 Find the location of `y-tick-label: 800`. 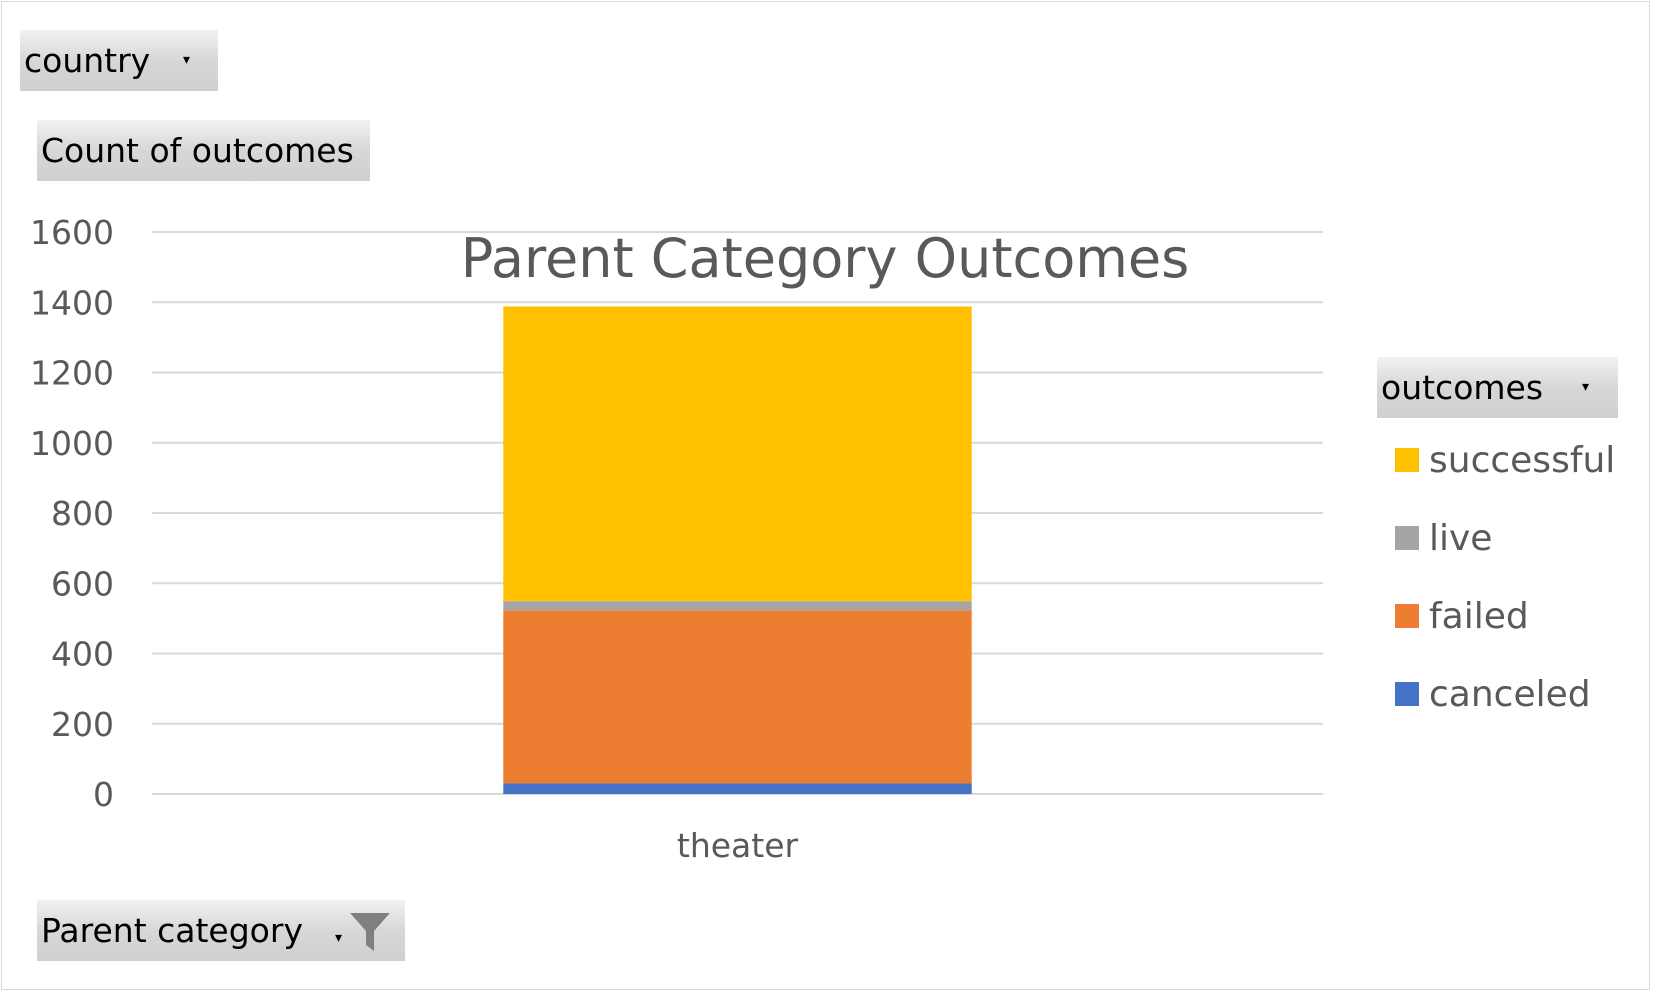

y-tick-label: 800 is located at coordinates (82, 513).